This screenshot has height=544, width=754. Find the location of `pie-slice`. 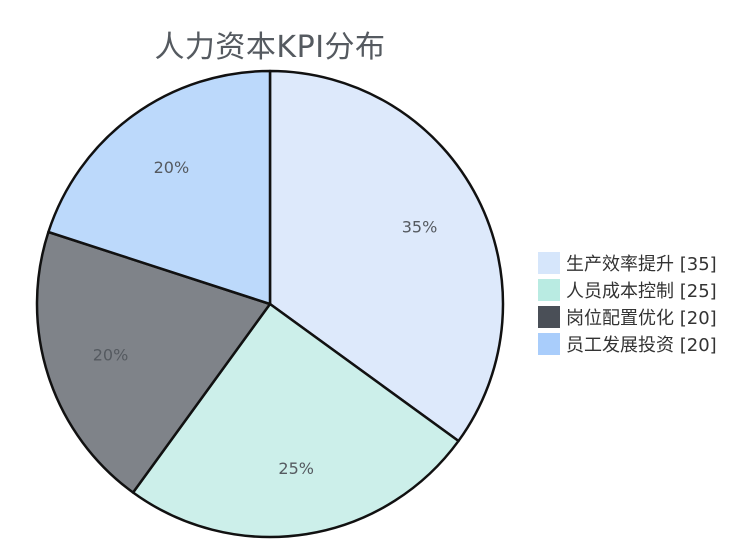

pie-slice is located at coordinates (159, 187).